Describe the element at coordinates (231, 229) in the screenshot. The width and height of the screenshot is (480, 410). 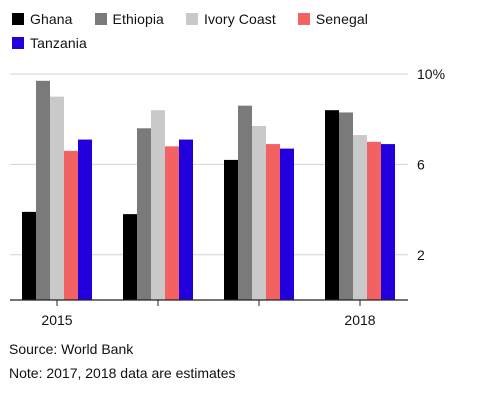
I see `bar-ghana-2017` at that location.